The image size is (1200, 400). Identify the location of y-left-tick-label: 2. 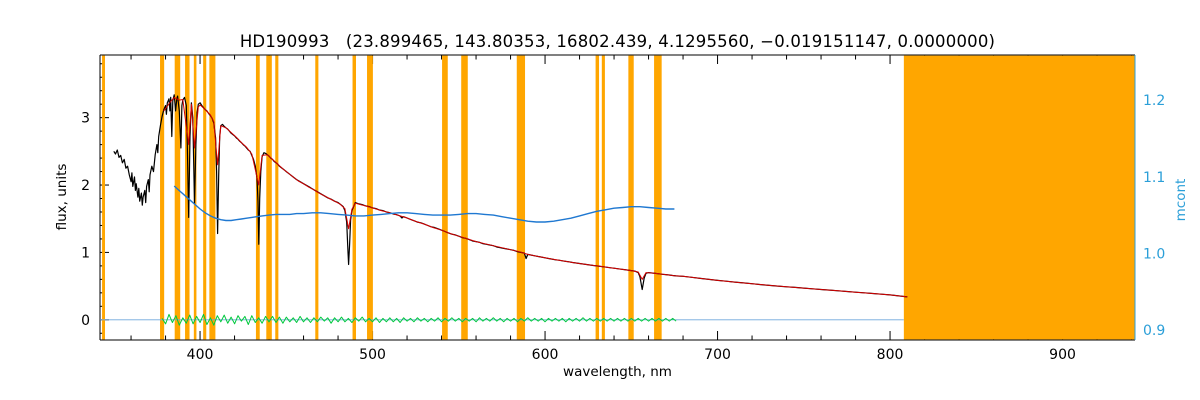
(85, 186).